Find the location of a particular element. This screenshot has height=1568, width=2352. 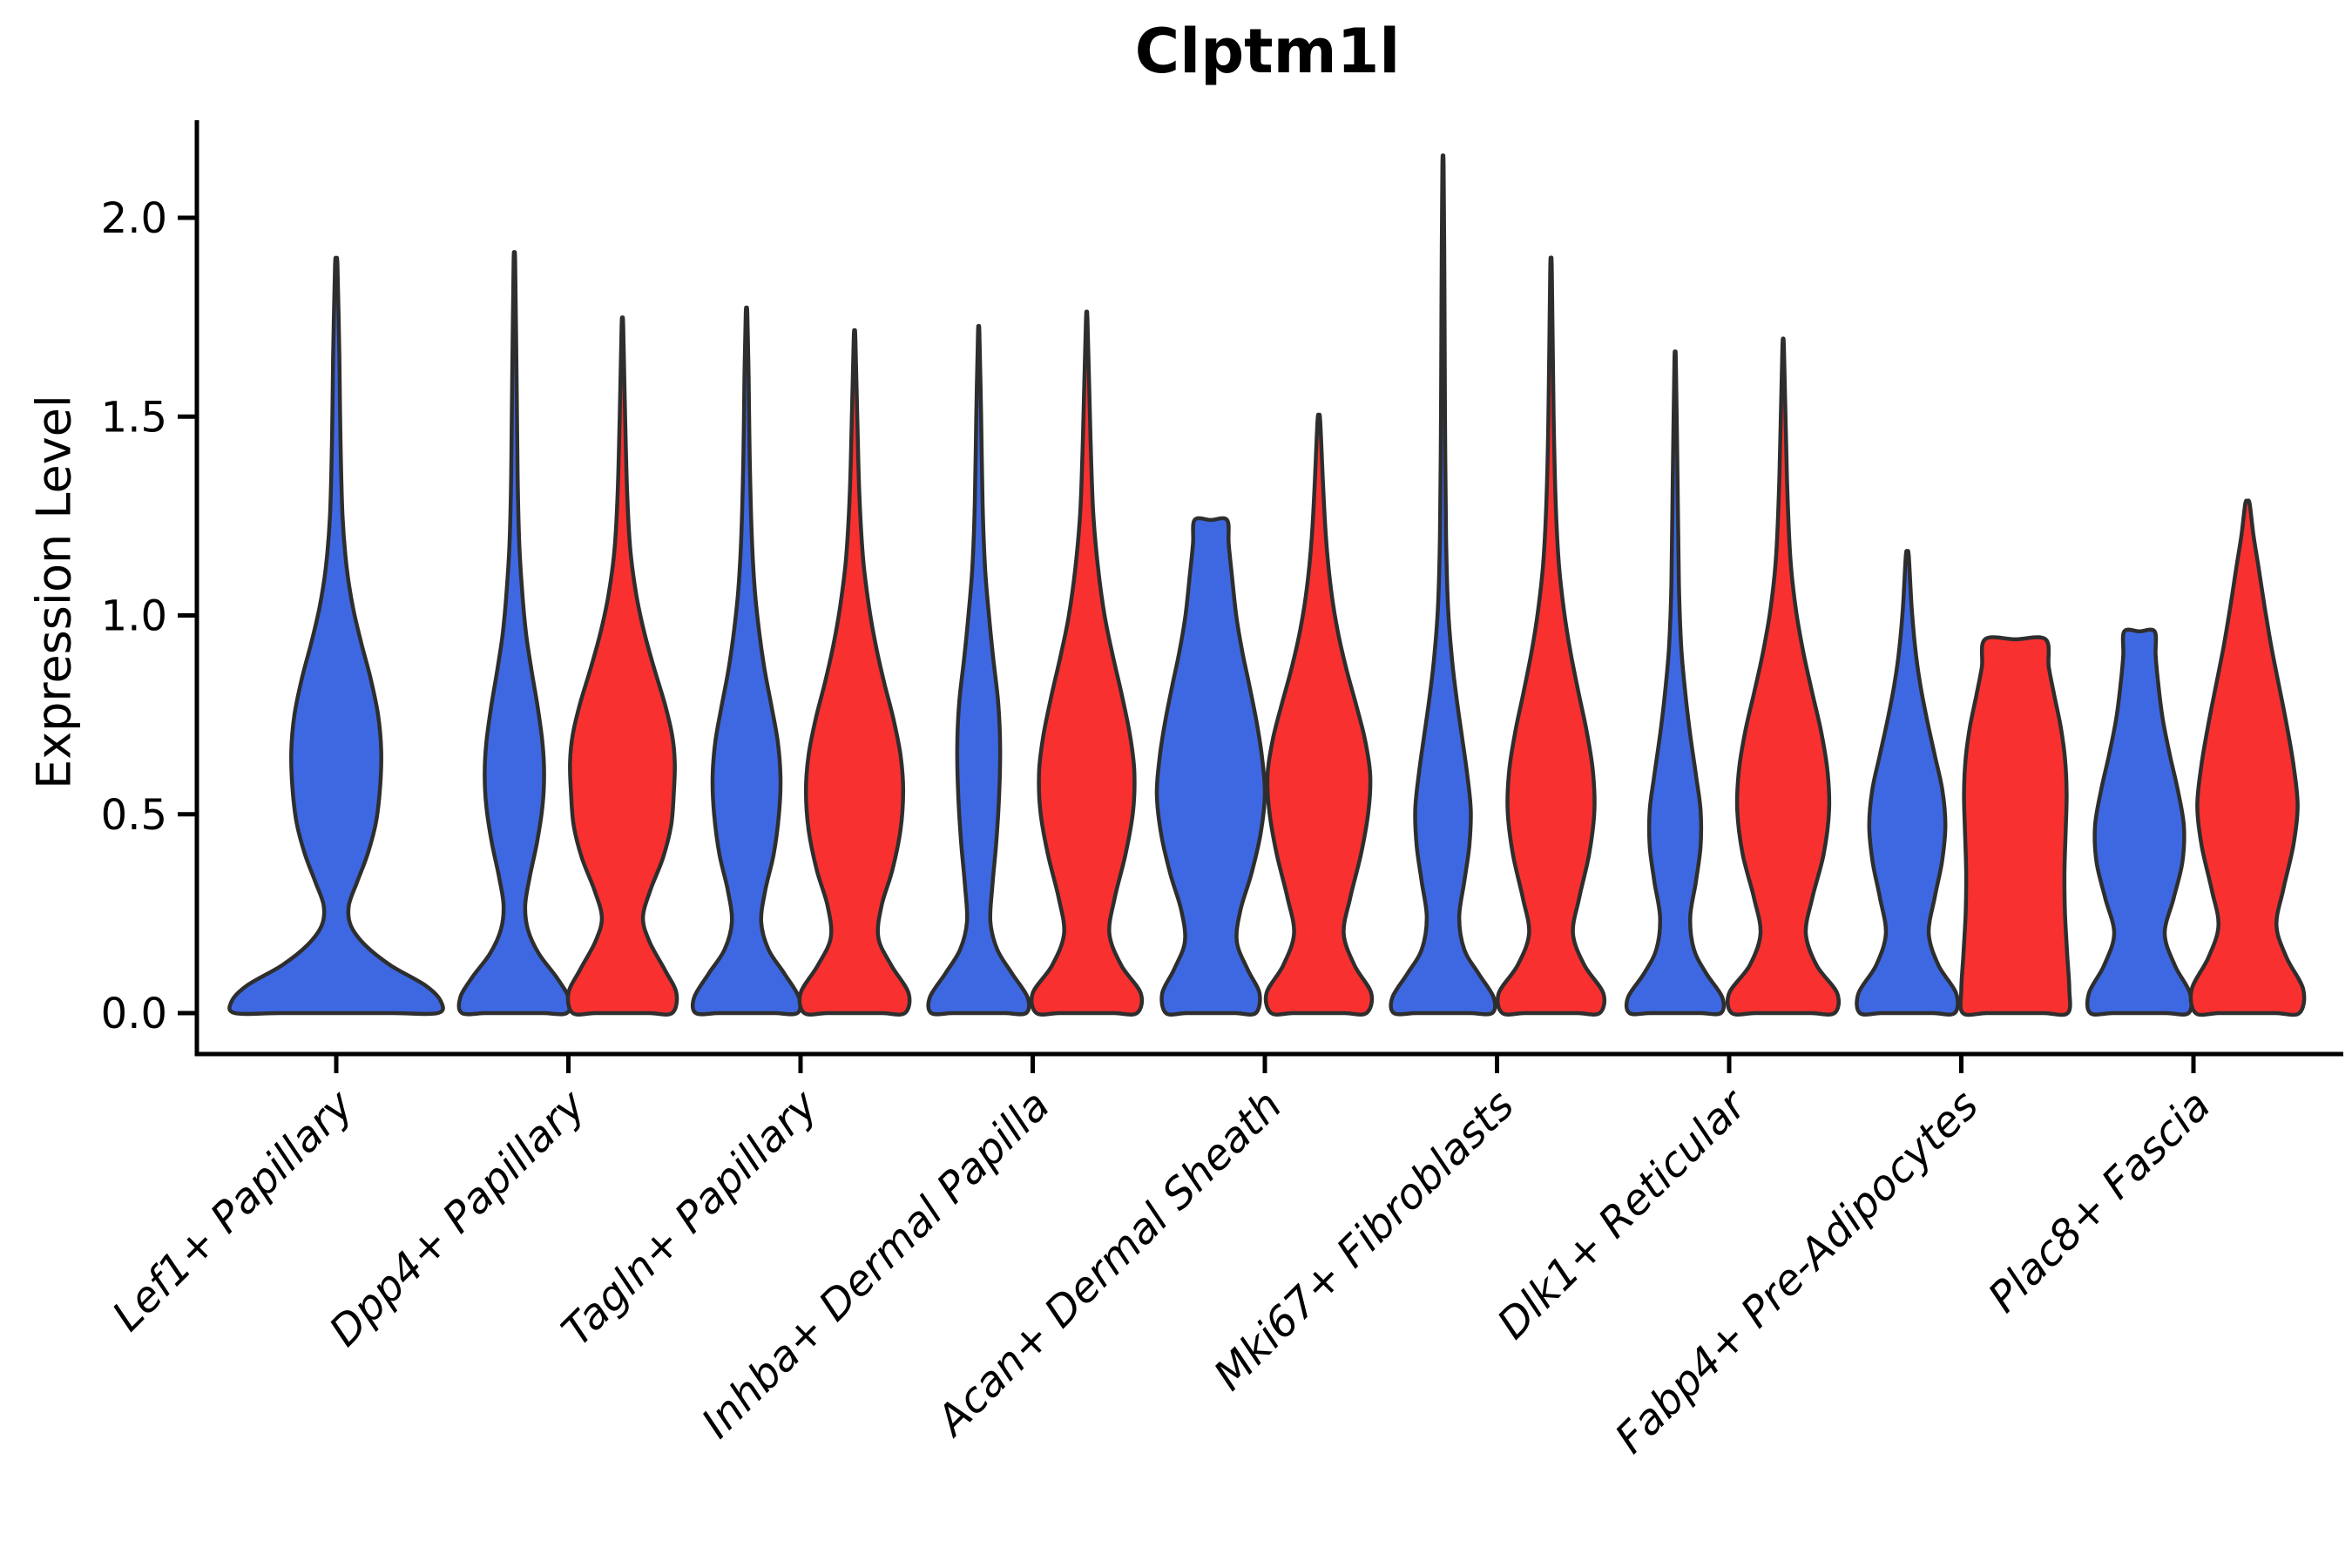

violin-dpp4-papillary-red is located at coordinates (622, 666).